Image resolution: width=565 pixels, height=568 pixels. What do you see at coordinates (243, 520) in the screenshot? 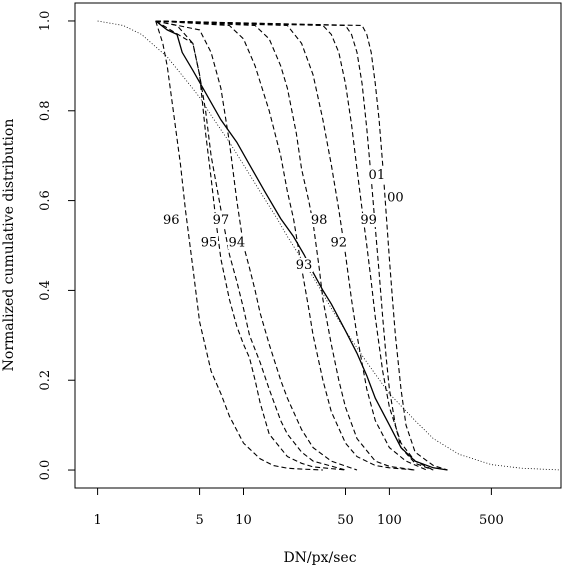
I see `x-tick-label: 10` at bounding box center [243, 520].